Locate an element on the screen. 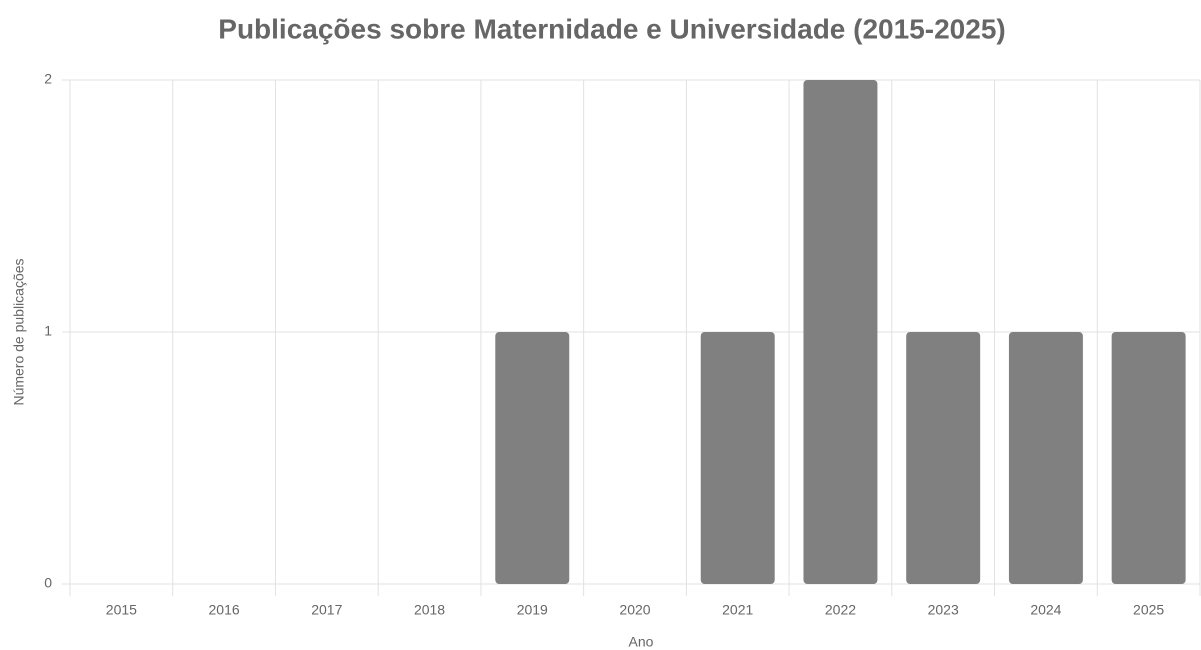 Image resolution: width=1201 pixels, height=650 pixels. x-tick-label: 2021 is located at coordinates (737, 610).